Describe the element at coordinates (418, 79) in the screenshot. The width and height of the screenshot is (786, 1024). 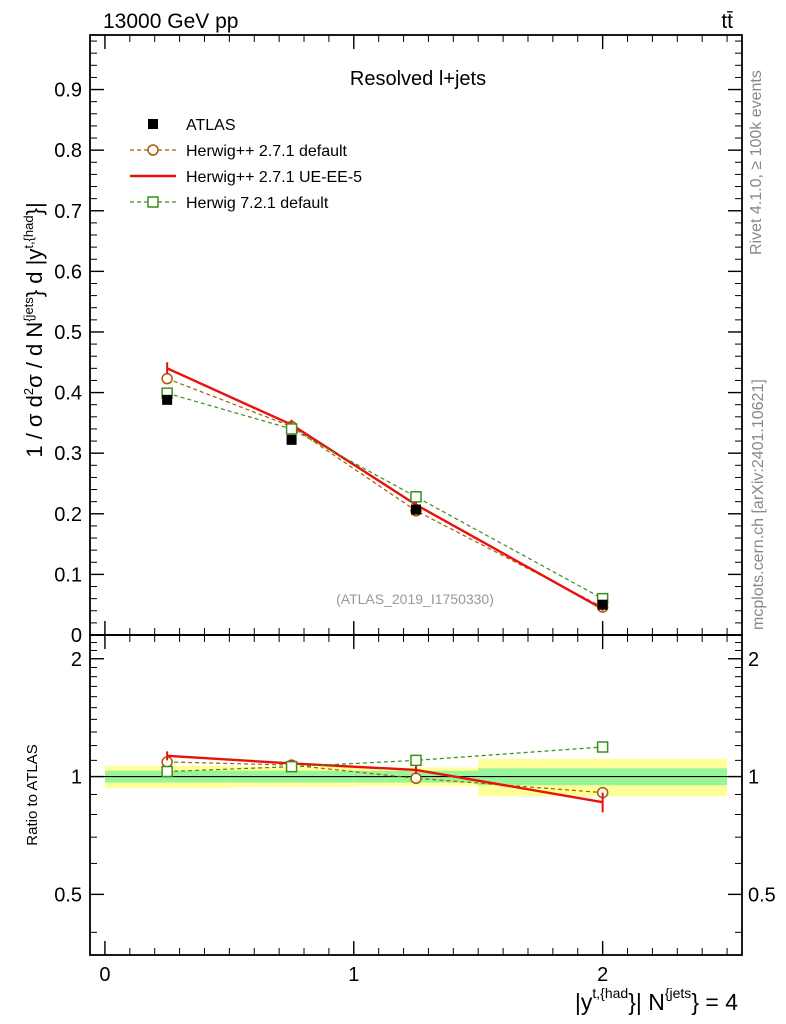
I see `plot-title: Resolved l+jets` at that location.